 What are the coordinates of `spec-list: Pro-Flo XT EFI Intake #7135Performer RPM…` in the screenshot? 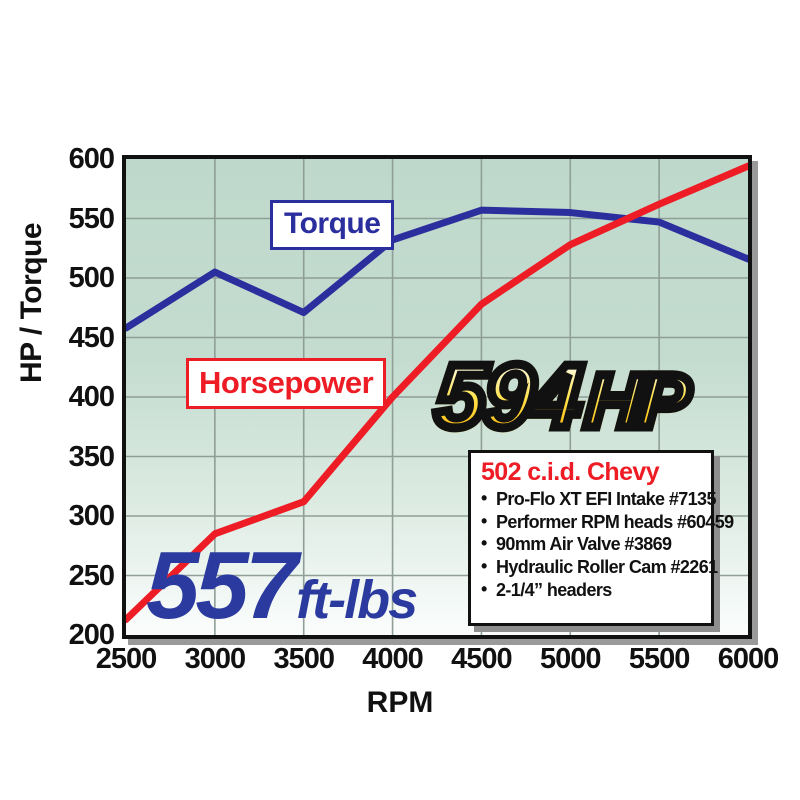 It's located at (607, 544).